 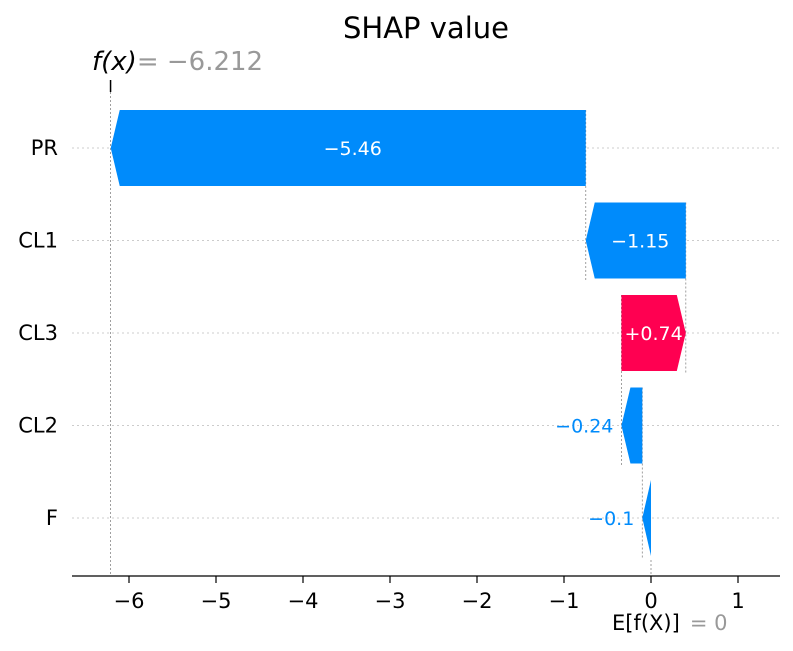 I want to click on category-label: F, so click(x=52, y=518).